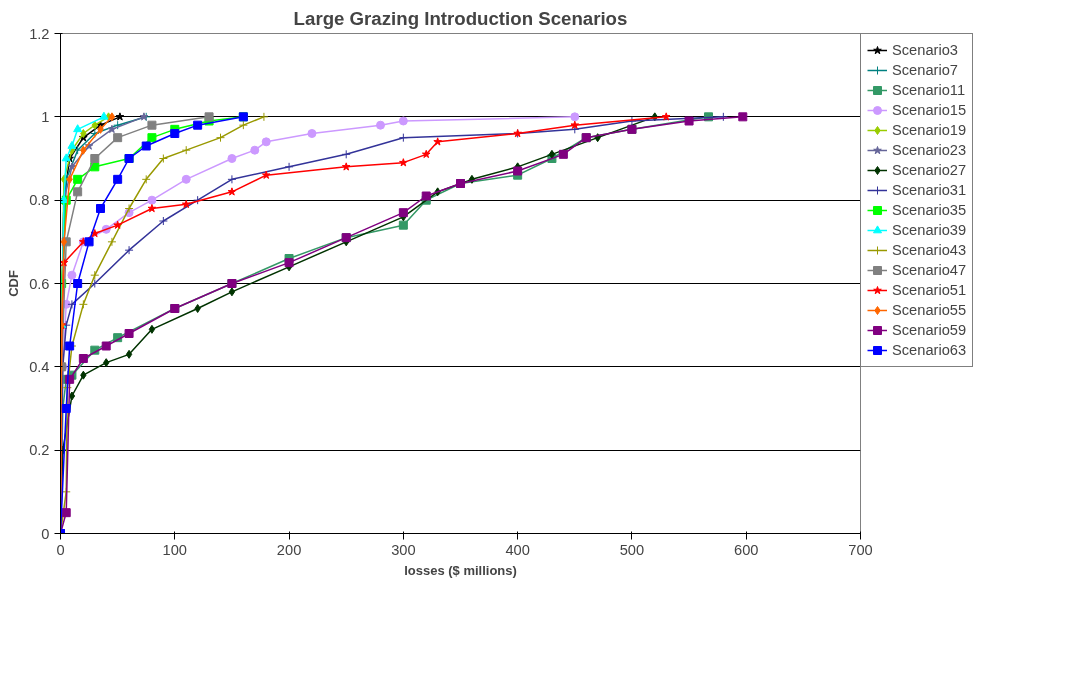 The width and height of the screenshot is (1086, 685). Describe the element at coordinates (929, 350) in the screenshot. I see `legend-label: Scenario63` at that location.